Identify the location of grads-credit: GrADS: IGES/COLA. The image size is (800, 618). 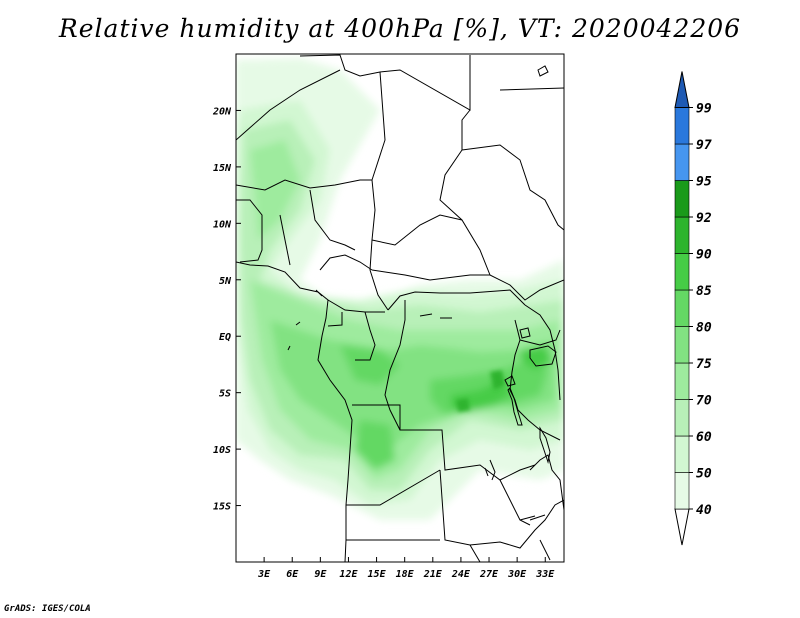
(47, 609).